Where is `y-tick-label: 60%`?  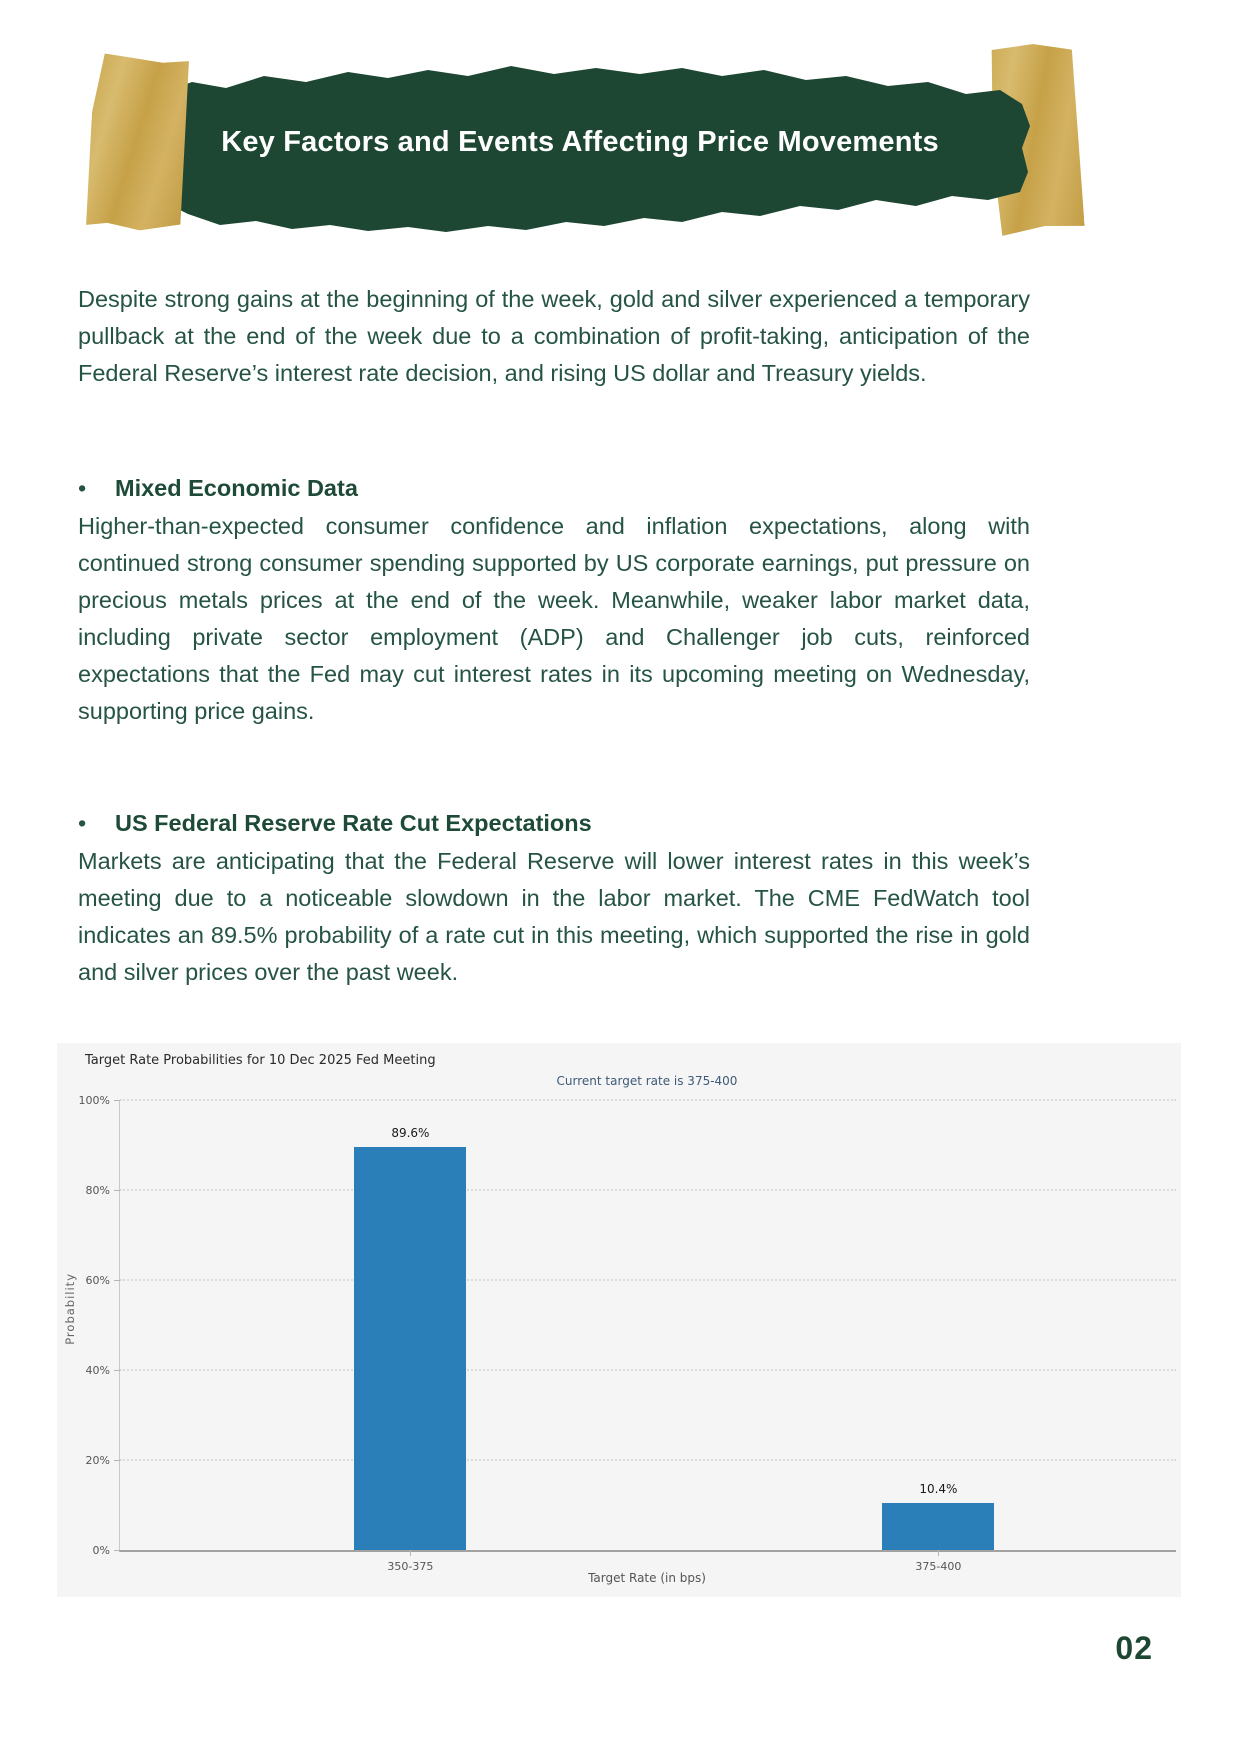
y-tick-label: 60% is located at coordinates (97, 1280).